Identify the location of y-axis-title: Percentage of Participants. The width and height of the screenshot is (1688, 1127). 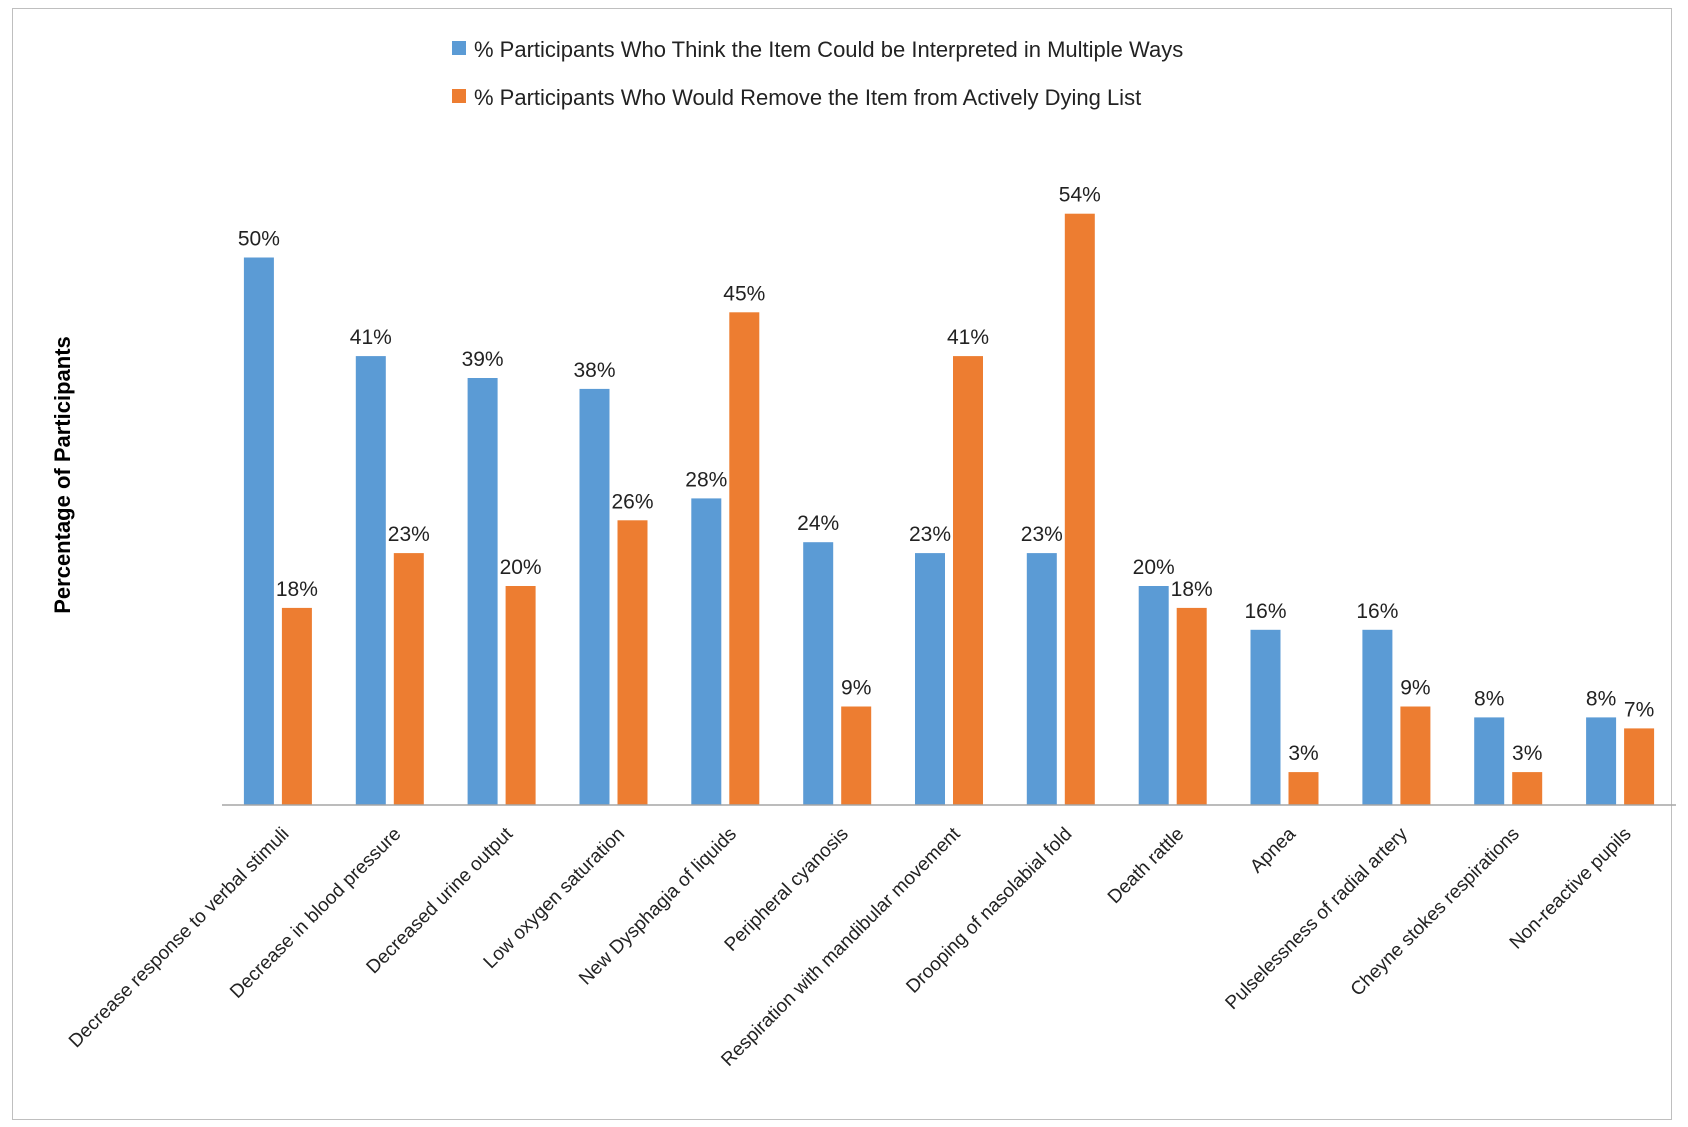
(62, 475).